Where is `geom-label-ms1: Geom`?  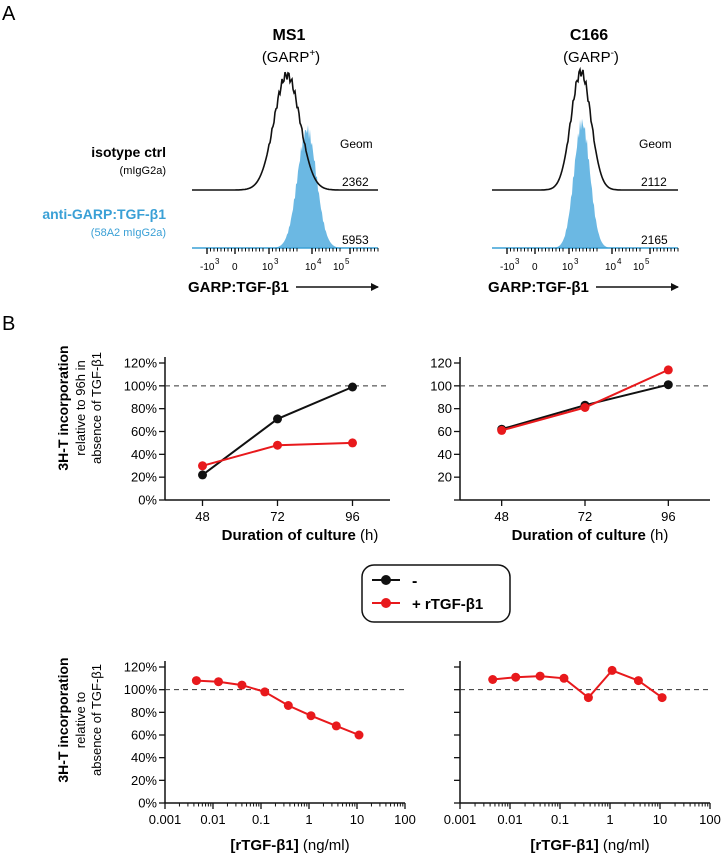 geom-label-ms1: Geom is located at coordinates (356, 144).